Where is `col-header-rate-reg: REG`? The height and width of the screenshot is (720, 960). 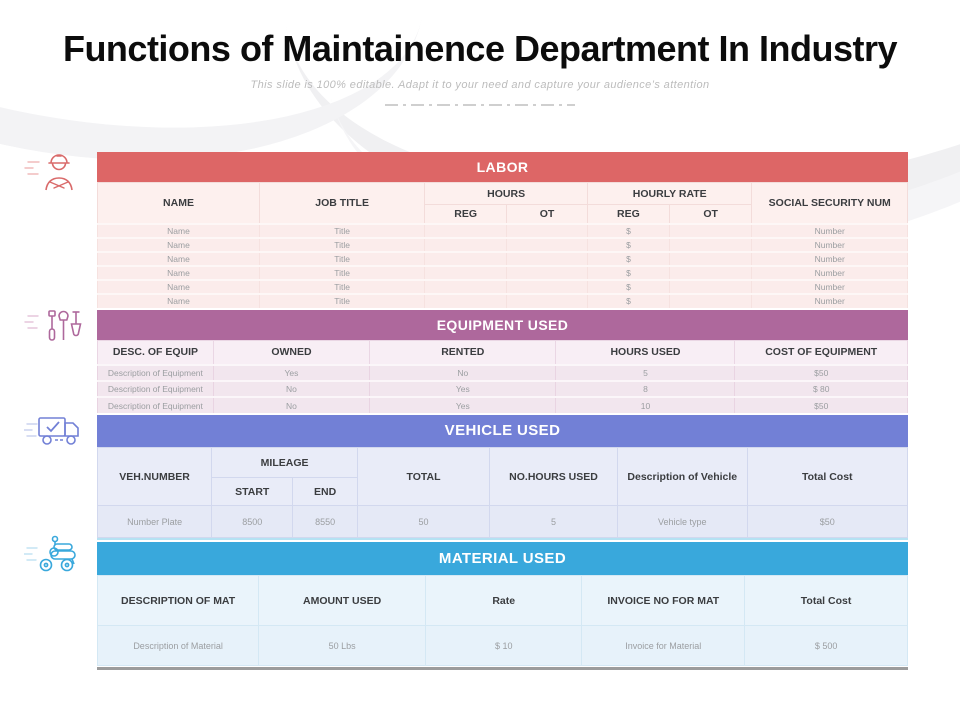 col-header-rate-reg: REG is located at coordinates (628, 214).